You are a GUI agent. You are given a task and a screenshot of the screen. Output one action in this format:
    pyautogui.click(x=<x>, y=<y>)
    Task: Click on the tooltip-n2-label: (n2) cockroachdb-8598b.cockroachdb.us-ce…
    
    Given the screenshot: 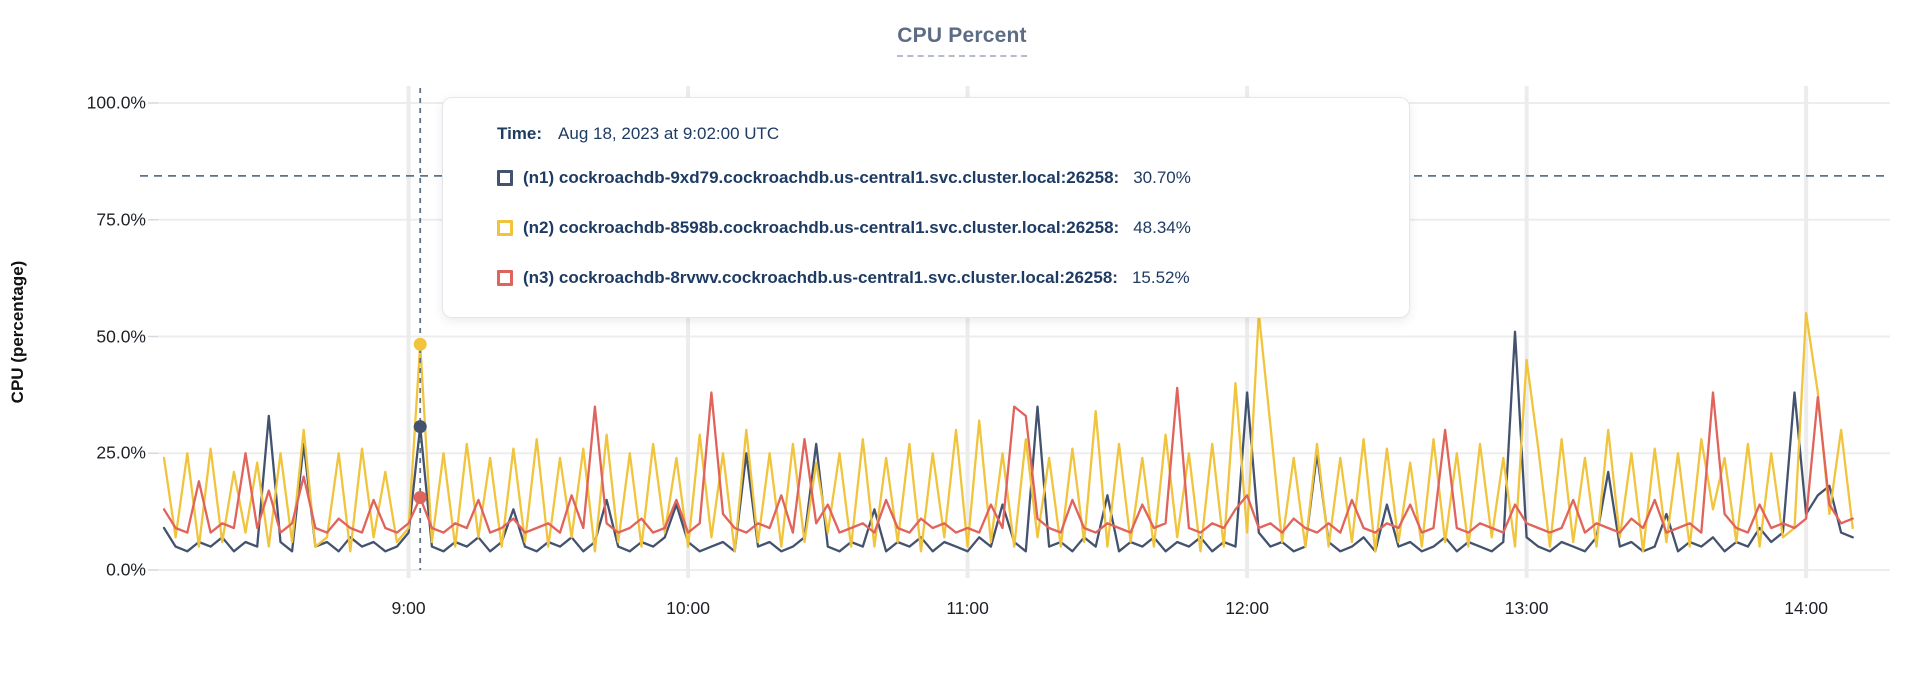 What is the action you would take?
    pyautogui.click(x=821, y=227)
    